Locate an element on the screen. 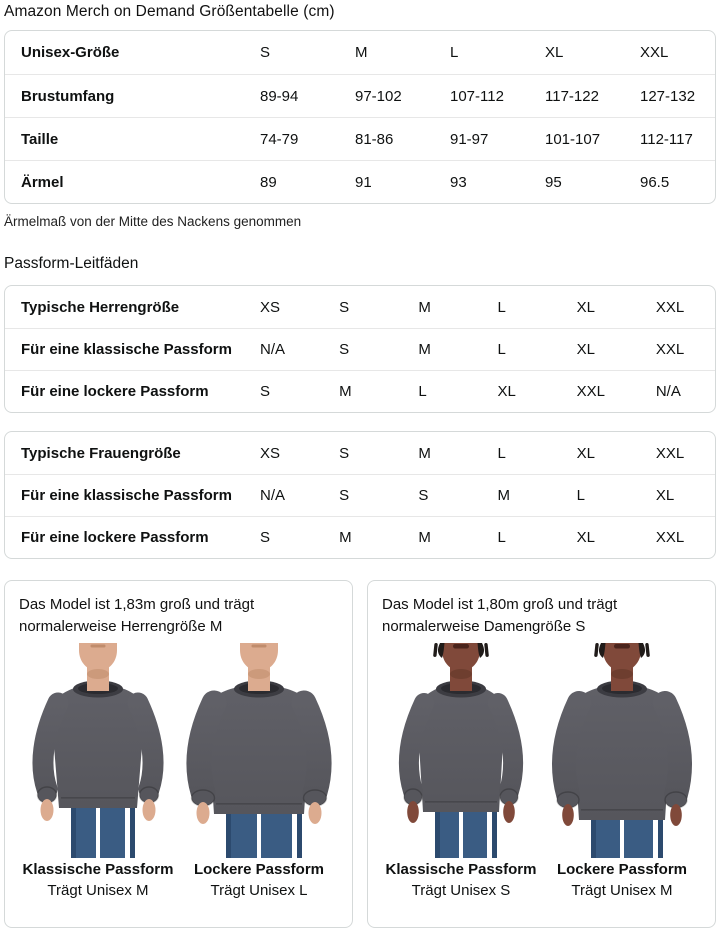 This screenshot has width=720, height=928. size-cell: 97-102 is located at coordinates (378, 96).